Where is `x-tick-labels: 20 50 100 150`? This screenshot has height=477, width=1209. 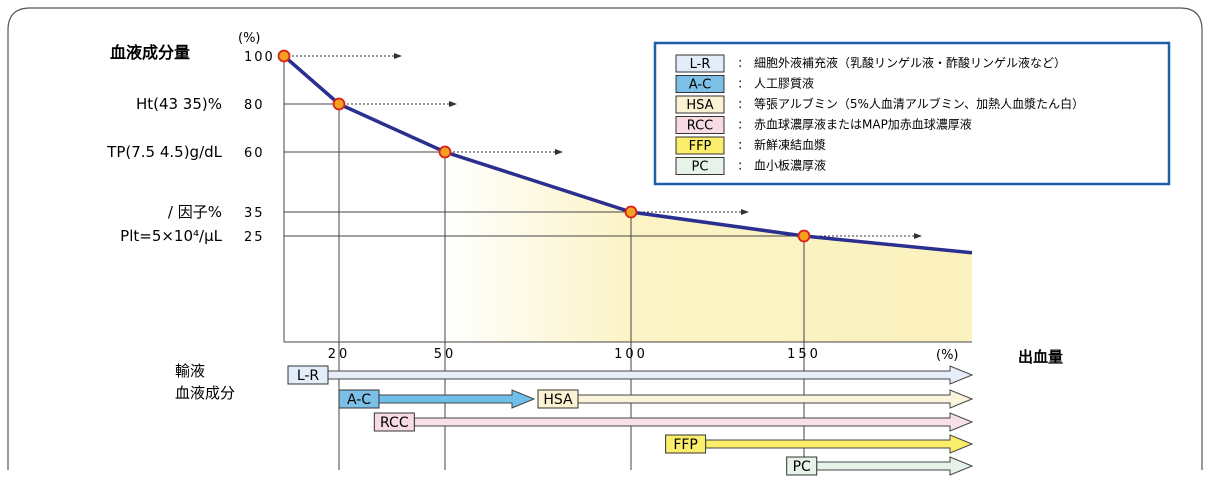
x-tick-labels: 20 50 100 150 is located at coordinates (574, 354).